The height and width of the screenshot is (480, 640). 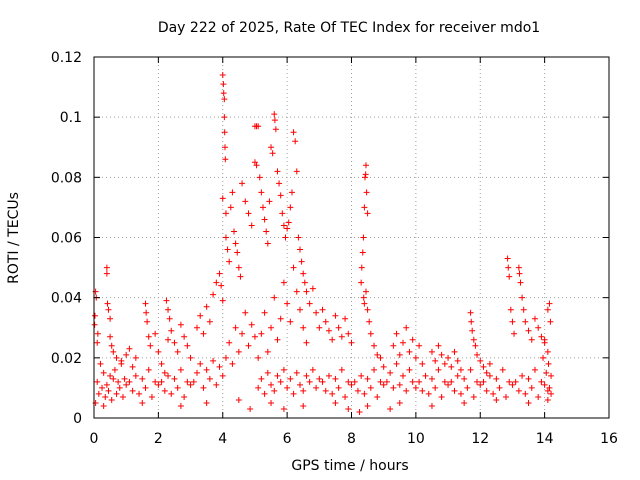 What do you see at coordinates (77, 419) in the screenshot?
I see `y-tick-label: 0` at bounding box center [77, 419].